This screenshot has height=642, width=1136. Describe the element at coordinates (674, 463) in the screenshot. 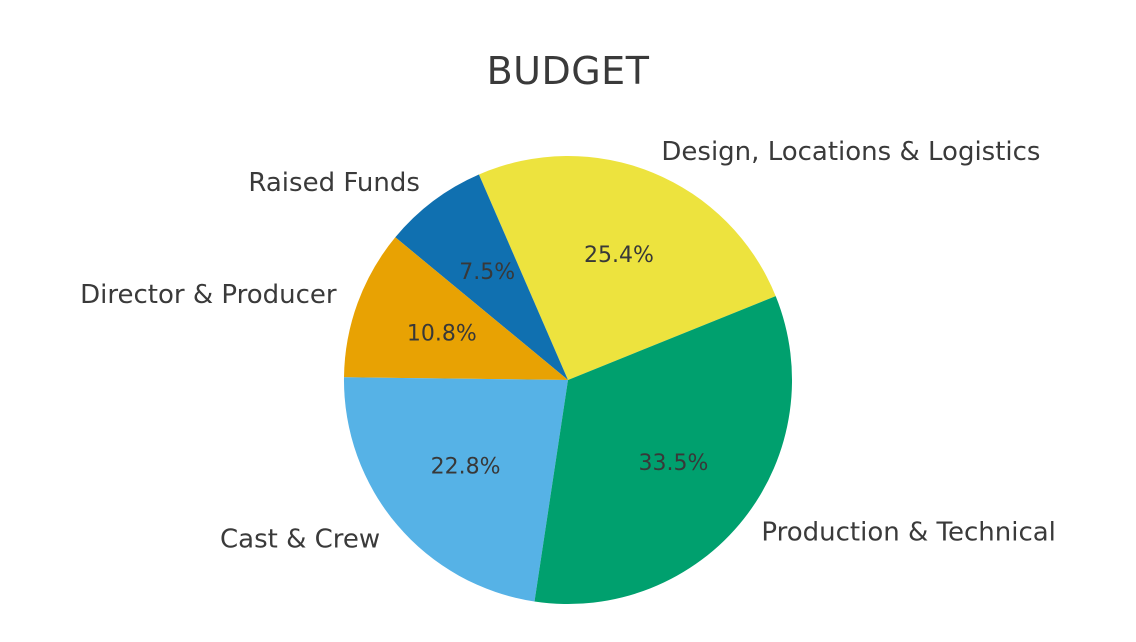

I see `pie-pct-label-production-technical: 33.5%` at that location.